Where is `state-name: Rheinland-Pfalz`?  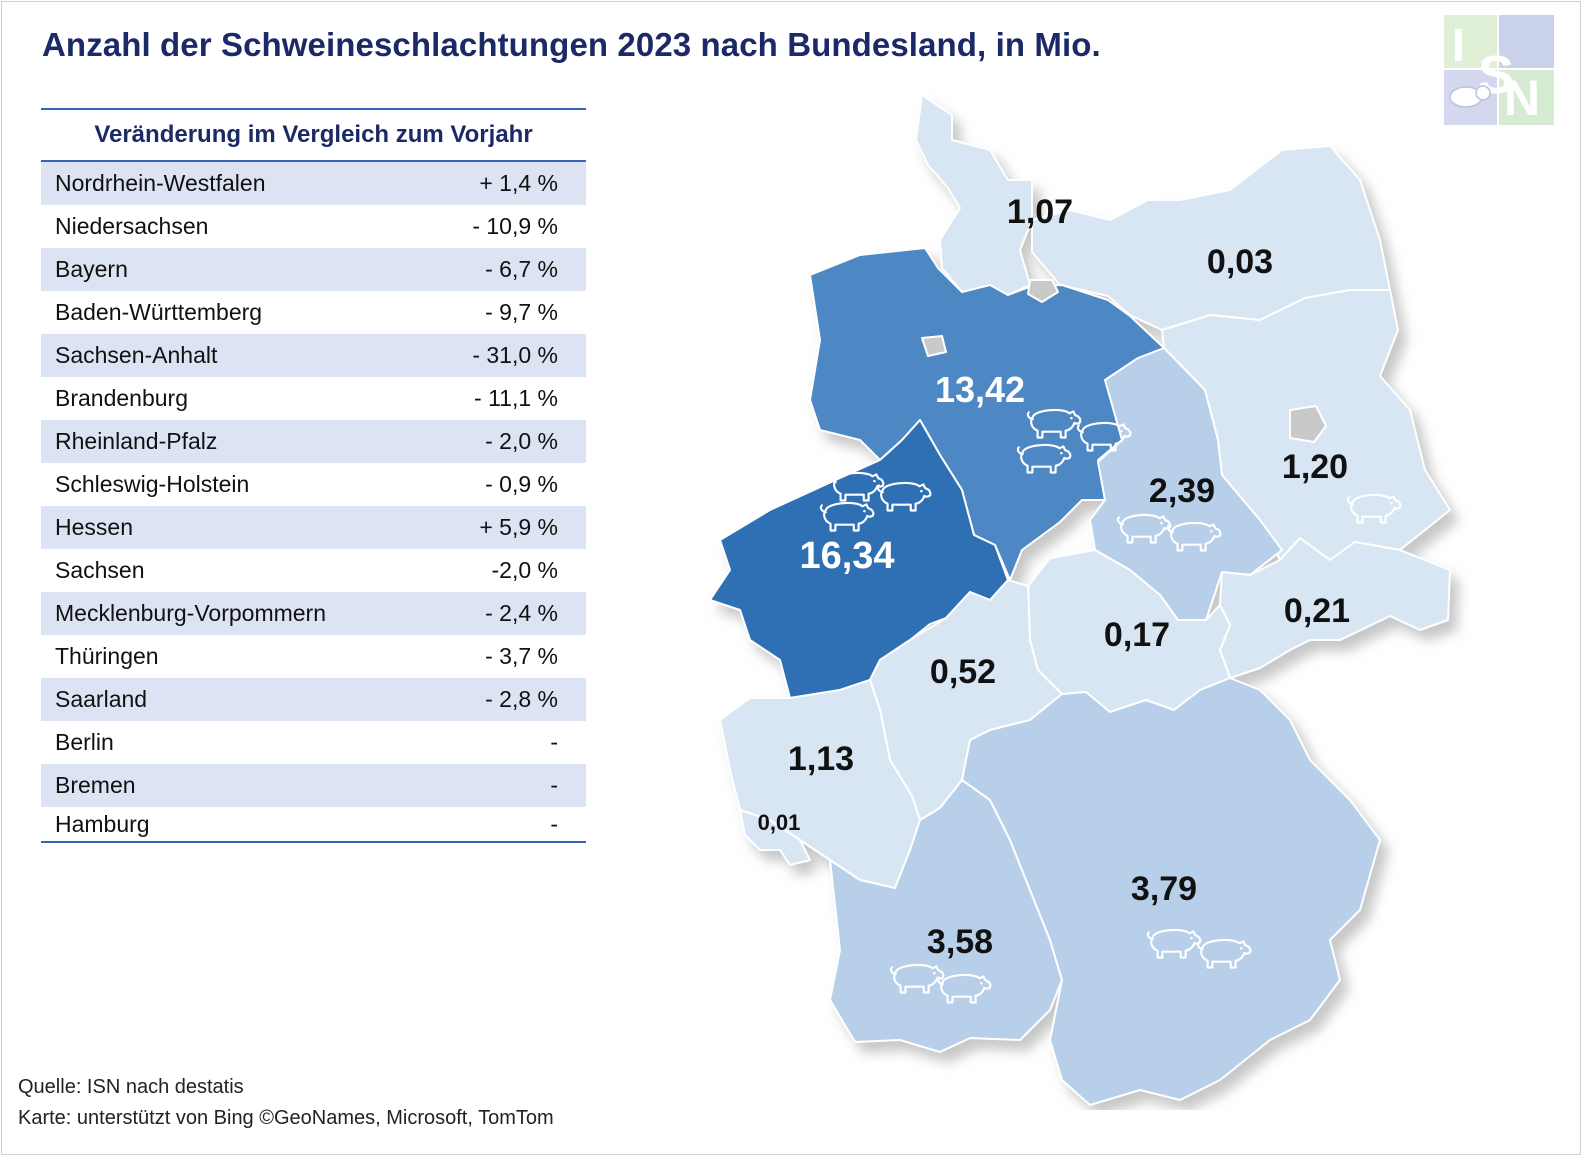 state-name: Rheinland-Pfalz is located at coordinates (136, 441).